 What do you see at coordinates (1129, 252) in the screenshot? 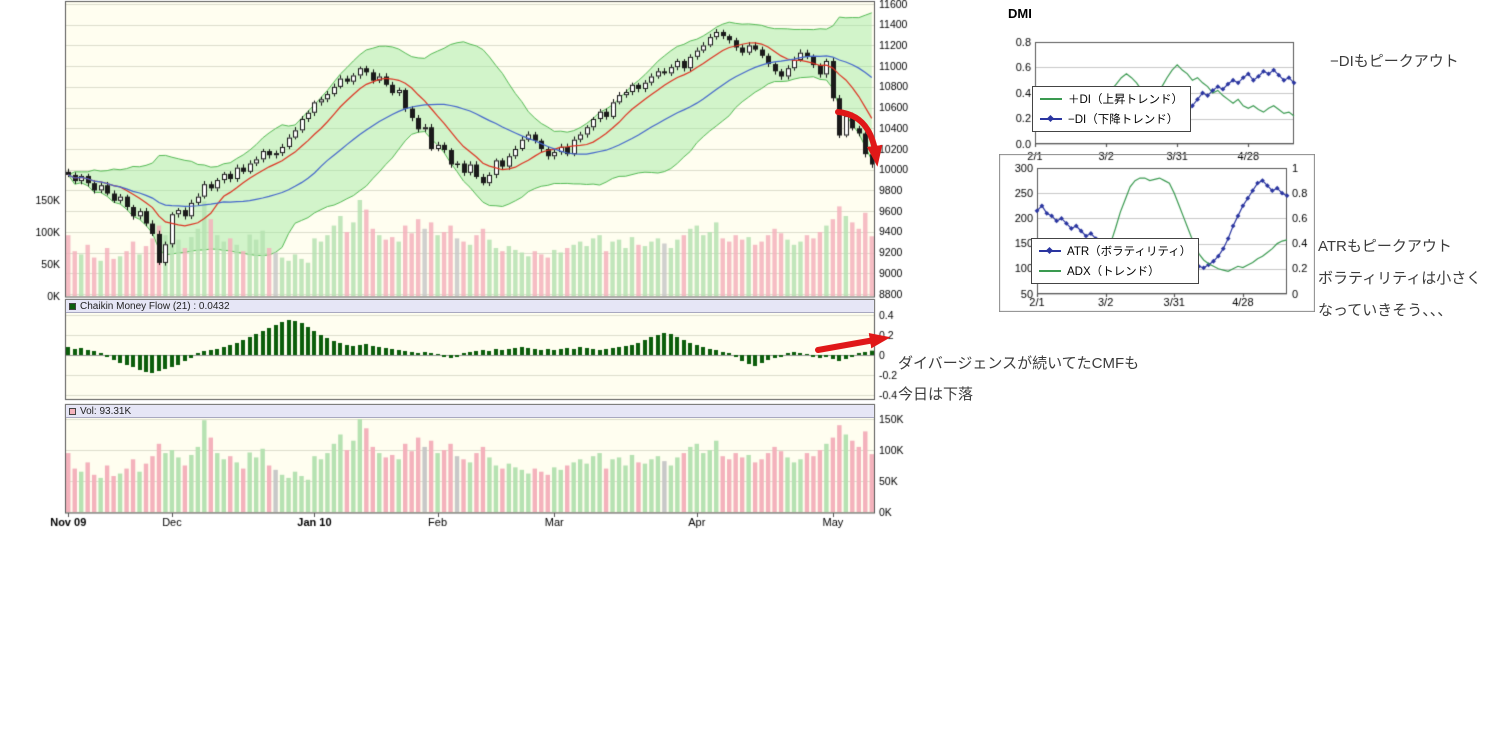
I see `atr-label: ATR（ボラティリティ）` at bounding box center [1129, 252].